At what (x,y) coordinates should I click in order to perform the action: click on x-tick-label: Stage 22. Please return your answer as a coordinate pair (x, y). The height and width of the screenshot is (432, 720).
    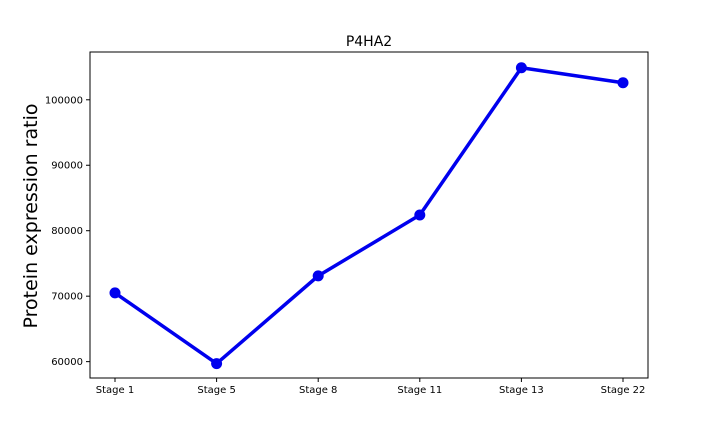
    Looking at the image, I should click on (623, 390).